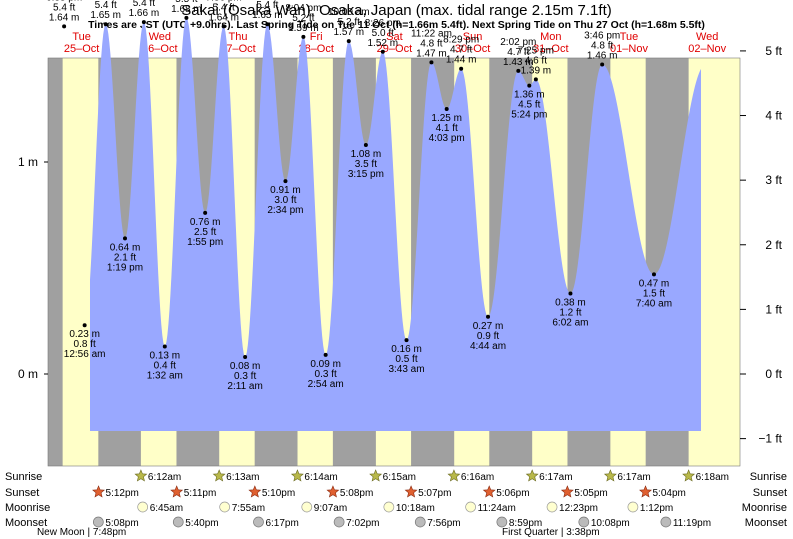  Describe the element at coordinates (770, 493) in the screenshot. I see `row-label-sunset-right: Sunset` at that location.